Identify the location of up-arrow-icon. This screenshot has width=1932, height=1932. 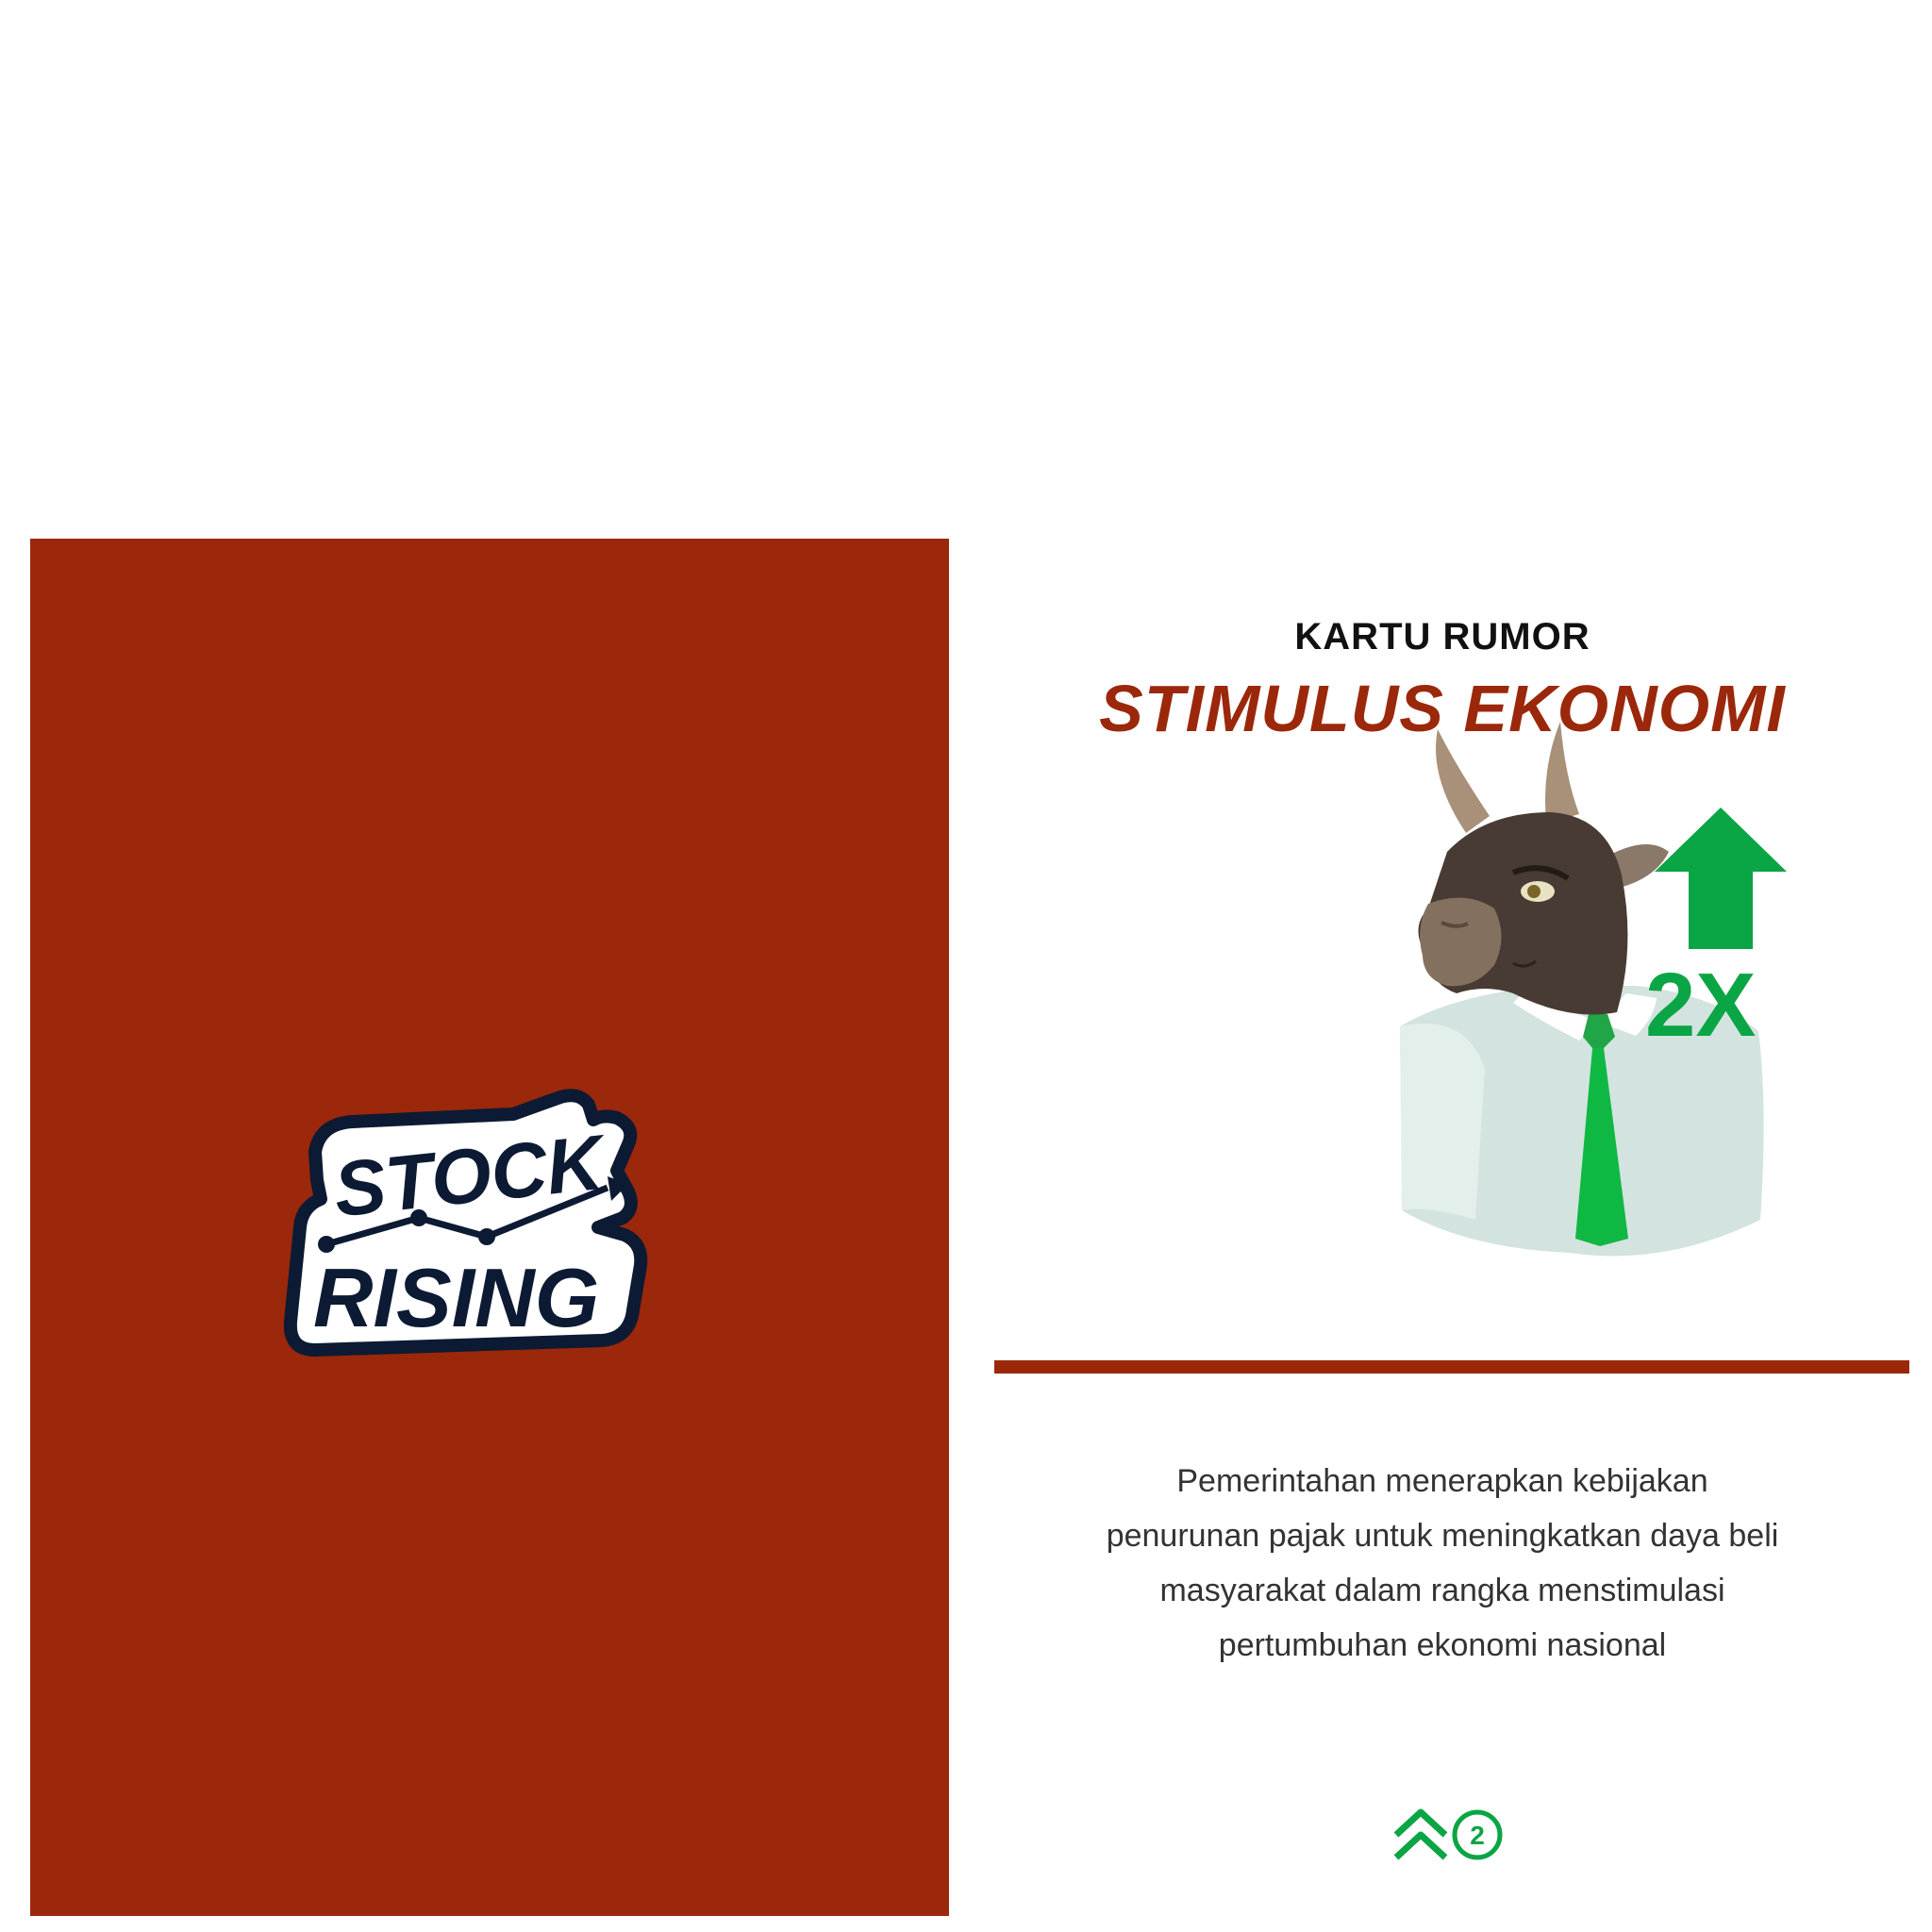
(1721, 878).